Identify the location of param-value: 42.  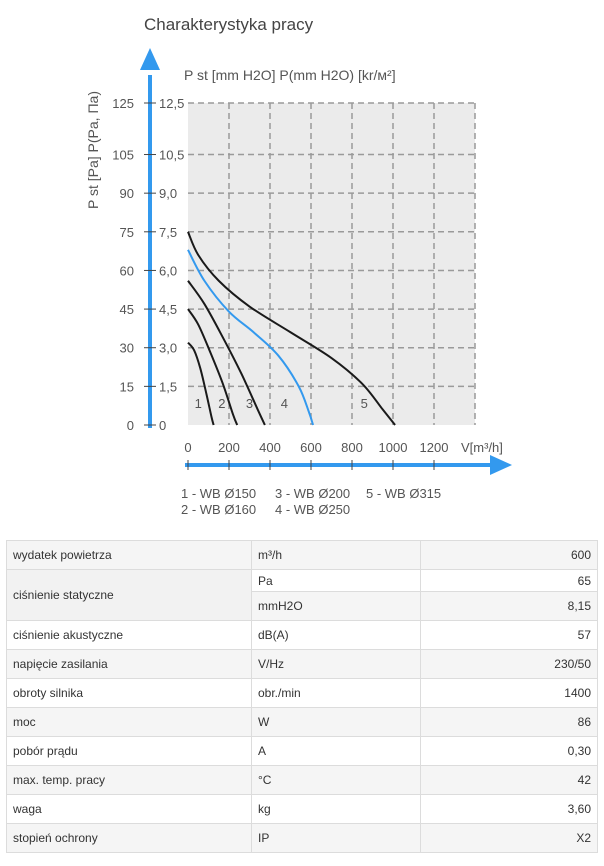
(509, 780).